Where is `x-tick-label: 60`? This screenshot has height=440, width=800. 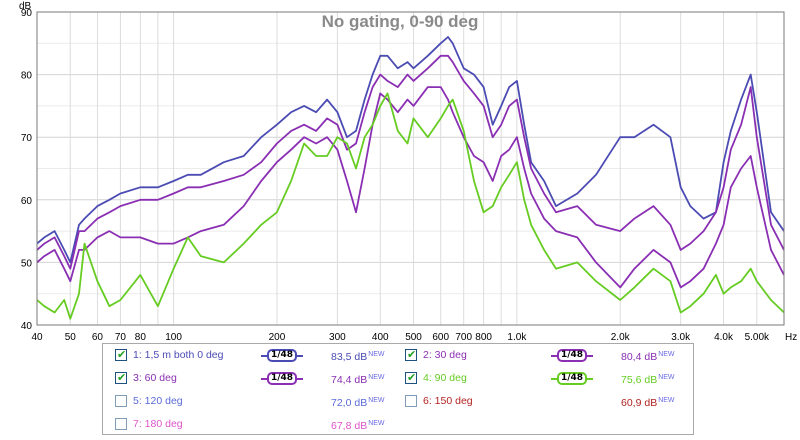 x-tick-label: 60 is located at coordinates (98, 336).